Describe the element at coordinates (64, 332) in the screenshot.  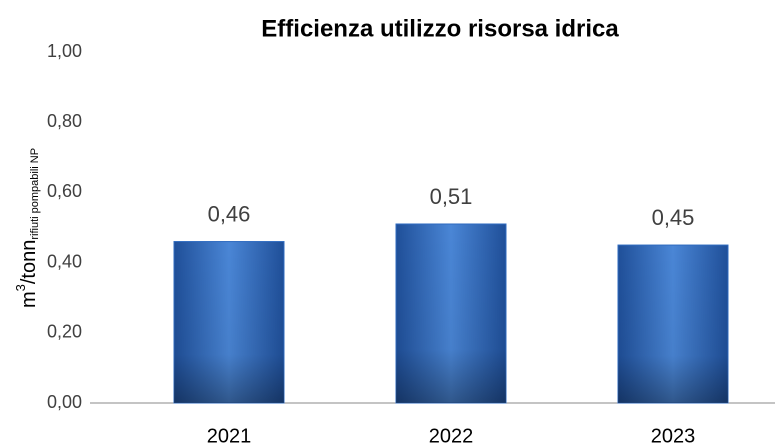
I see `y-tick-label: 0,20` at that location.